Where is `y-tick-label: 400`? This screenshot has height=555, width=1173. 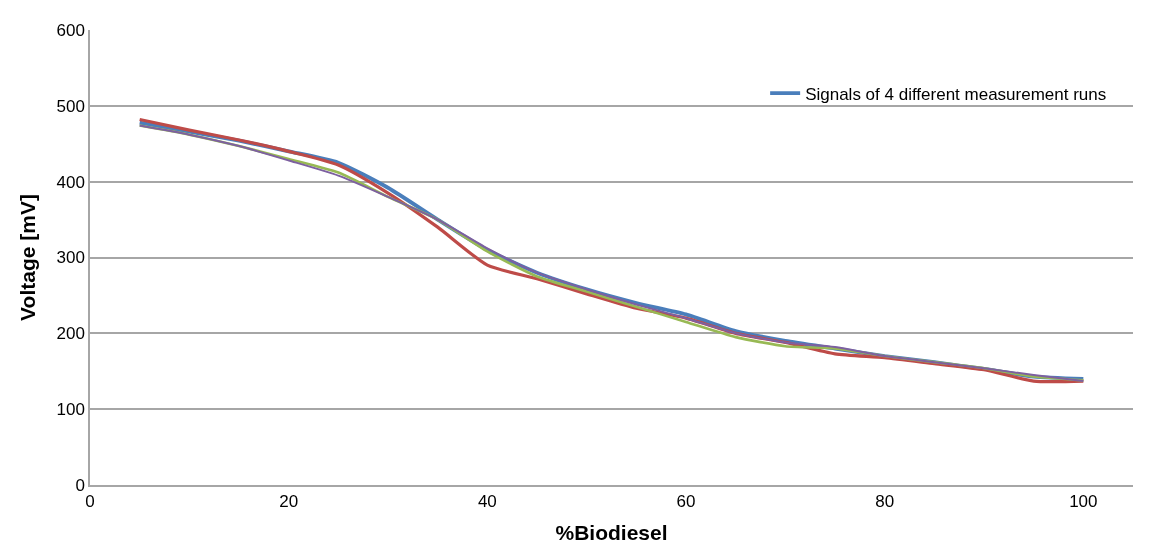
y-tick-label: 400 is located at coordinates (70, 182).